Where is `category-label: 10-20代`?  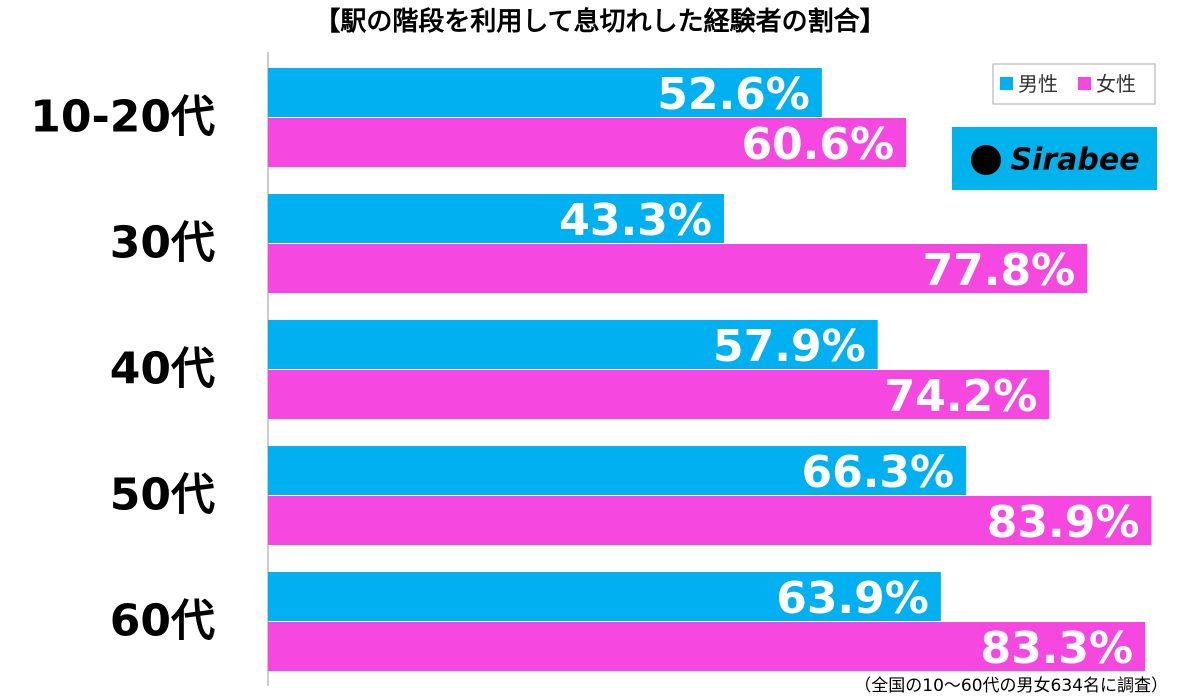
category-label: 10-20代 is located at coordinates (122, 117).